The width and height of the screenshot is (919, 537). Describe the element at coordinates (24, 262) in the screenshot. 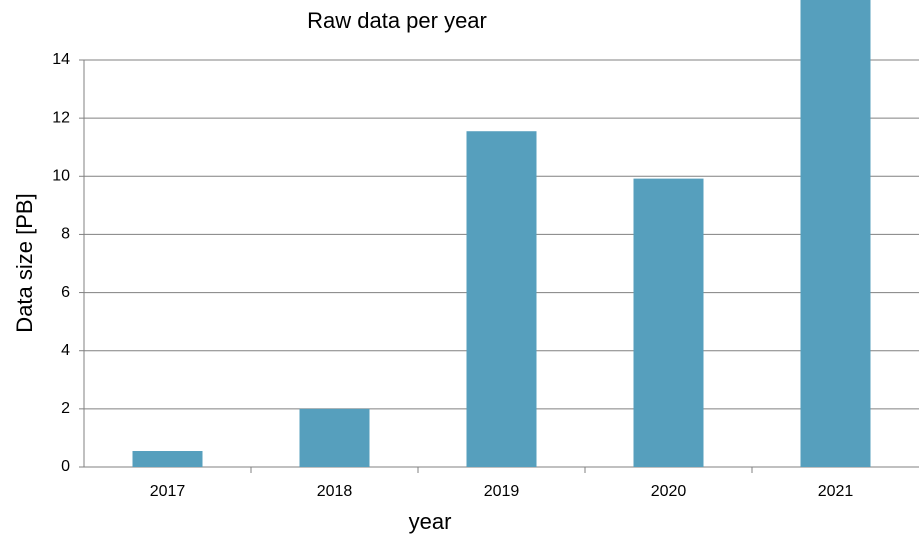

I see `y-axis-label: Data size [PB]` at that location.